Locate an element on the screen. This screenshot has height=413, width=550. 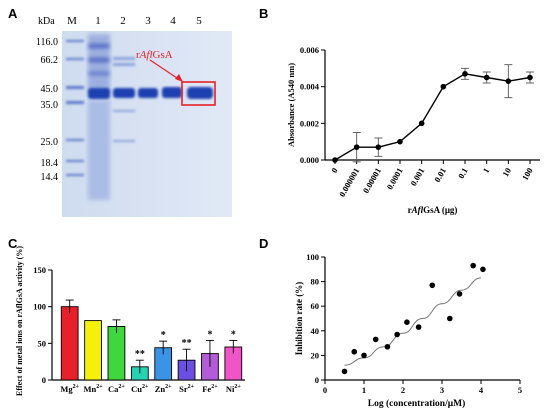
y-tick-label: 50 is located at coordinates (42, 343).